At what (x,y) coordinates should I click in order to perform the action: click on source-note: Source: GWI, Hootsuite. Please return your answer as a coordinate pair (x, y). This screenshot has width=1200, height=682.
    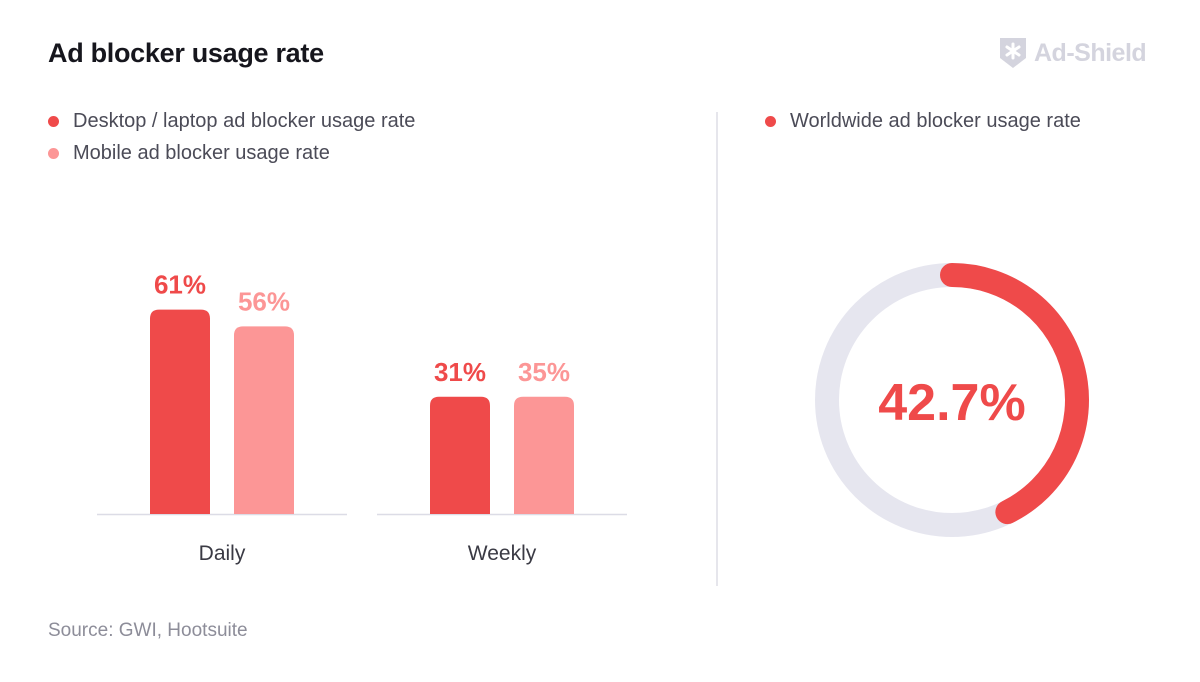
    Looking at the image, I should click on (148, 630).